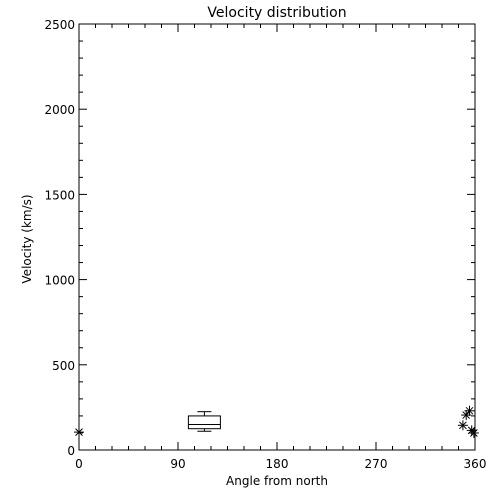 Image resolution: width=500 pixels, height=500 pixels. Describe the element at coordinates (59, 110) in the screenshot. I see `y-tick-label: 2000` at that location.